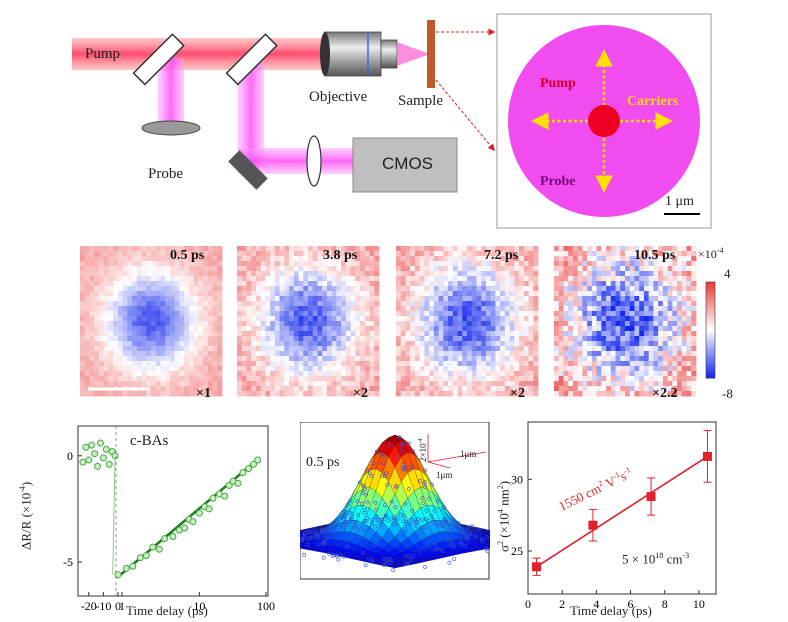 The width and height of the screenshot is (788, 622). Describe the element at coordinates (114, 515) in the screenshot. I see `kinetics-drop` at that location.